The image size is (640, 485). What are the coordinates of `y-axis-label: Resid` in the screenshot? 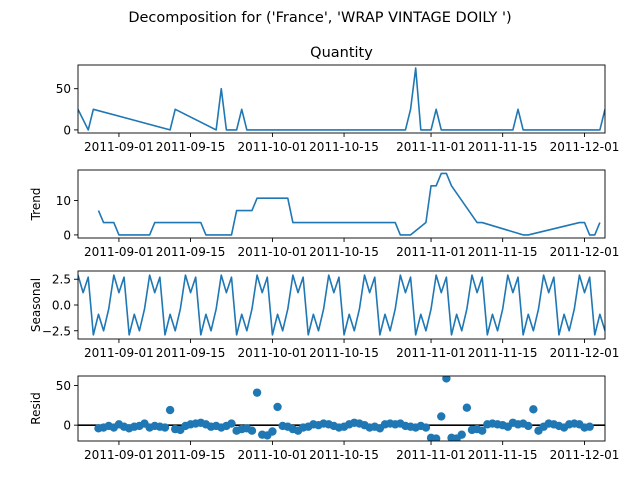 It's located at (36, 408).